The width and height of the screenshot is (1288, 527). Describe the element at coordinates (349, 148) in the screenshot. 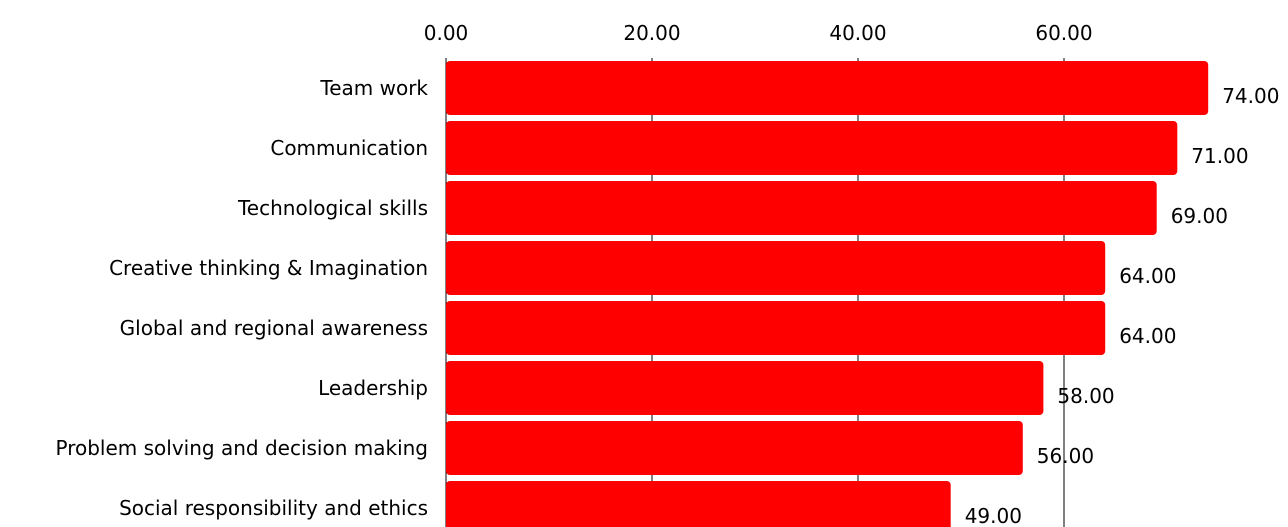

I see `category-label-1: Communication` at that location.